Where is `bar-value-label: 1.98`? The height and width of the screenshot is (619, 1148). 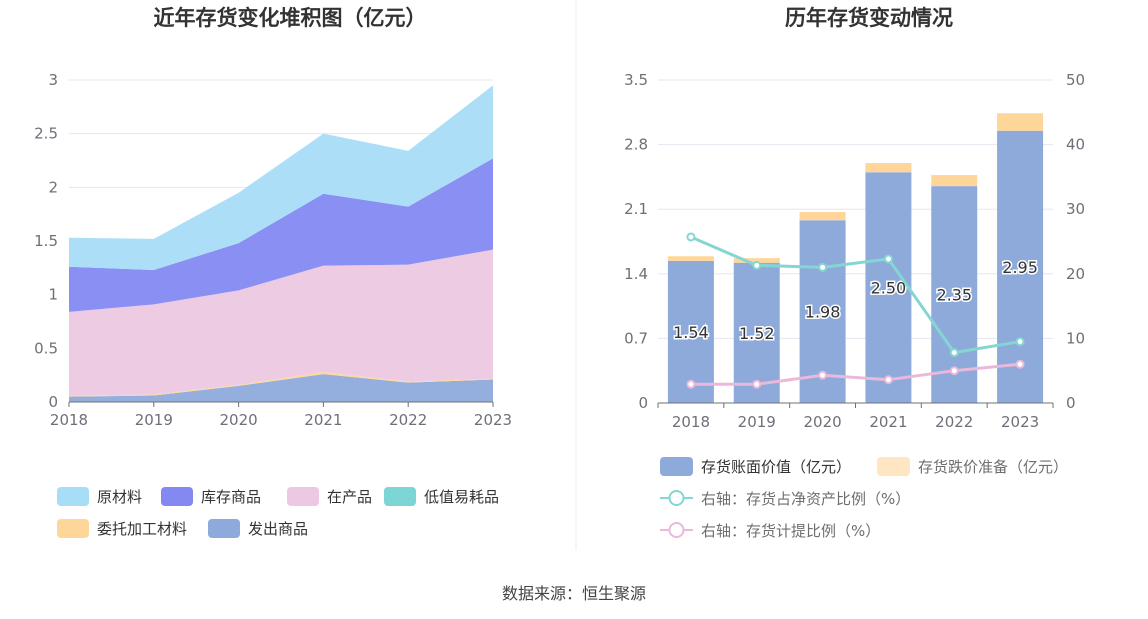
bar-value-label: 1.98 is located at coordinates (823, 312).